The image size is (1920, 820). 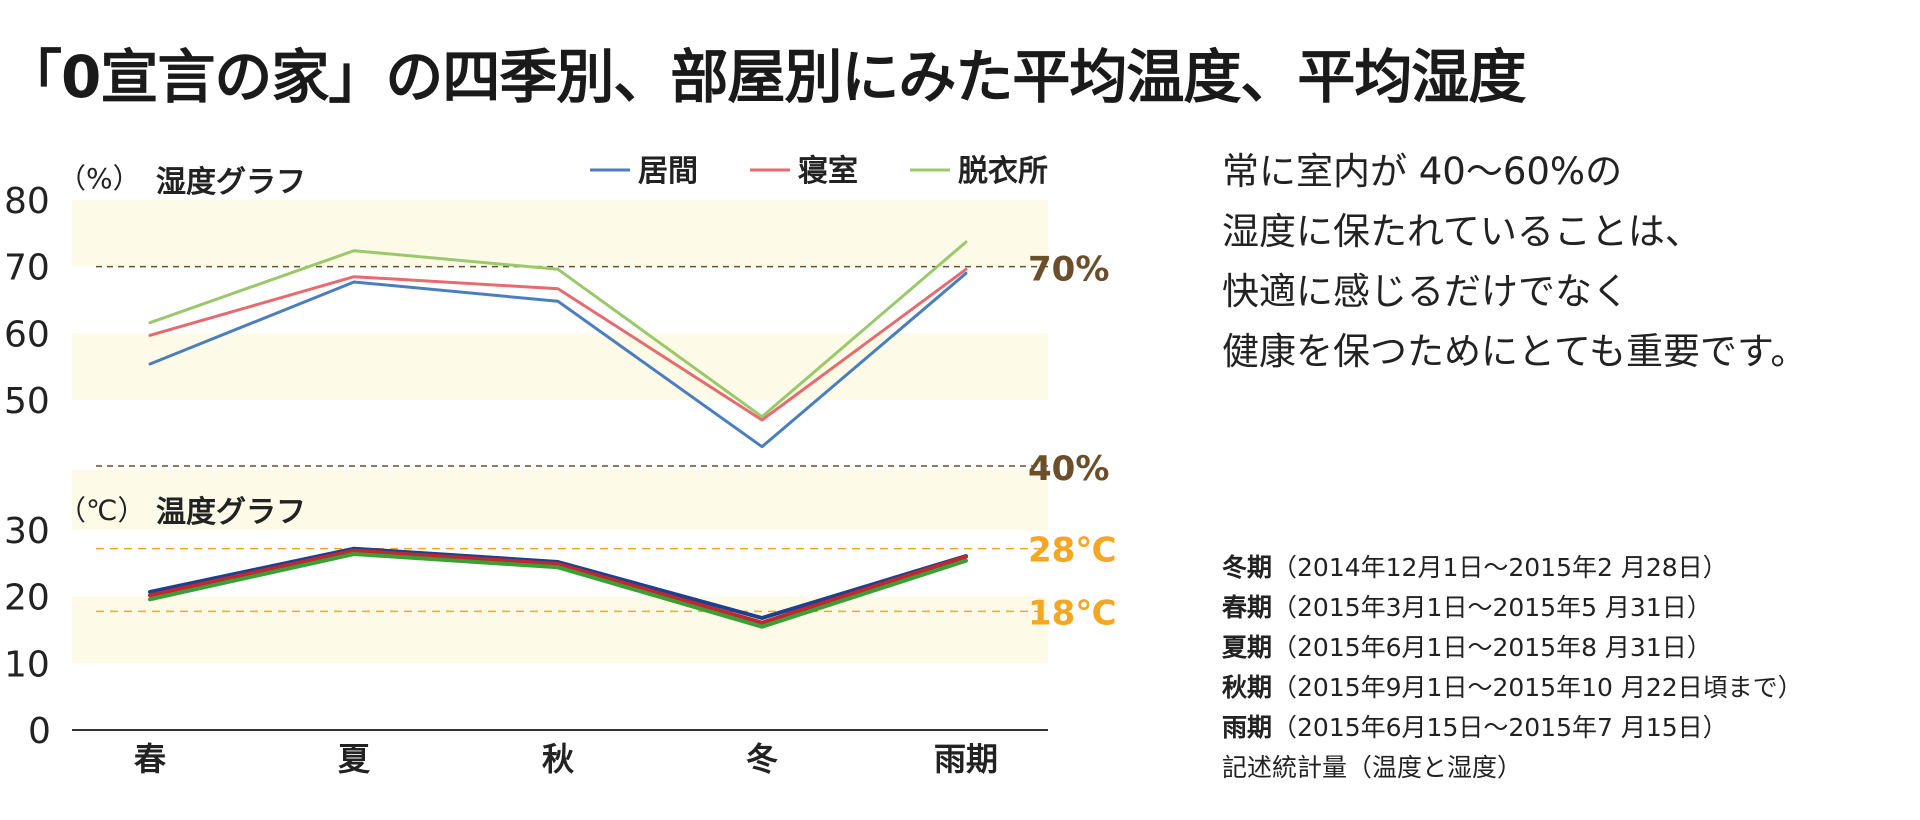 What do you see at coordinates (1072, 613) in the screenshot?
I see `reference-label: 18℃` at bounding box center [1072, 613].